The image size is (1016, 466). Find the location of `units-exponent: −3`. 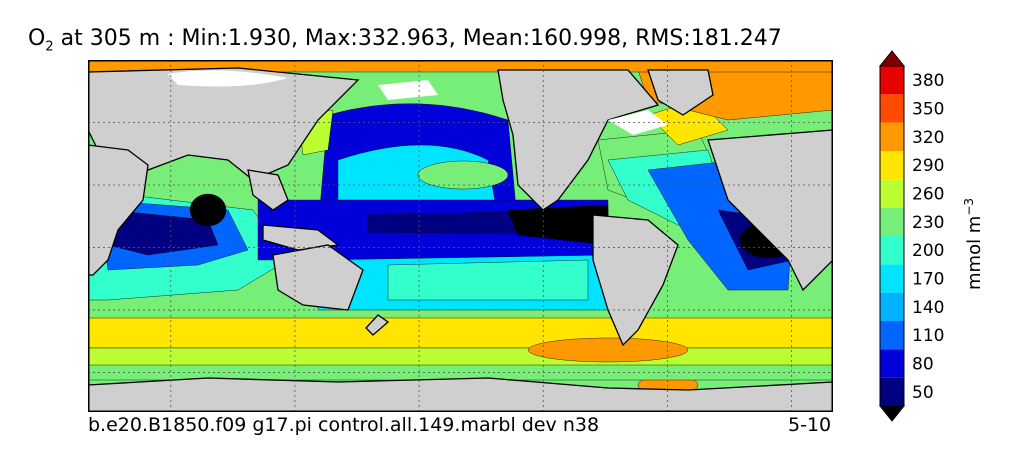

units-exponent: −3 is located at coordinates (969, 206).